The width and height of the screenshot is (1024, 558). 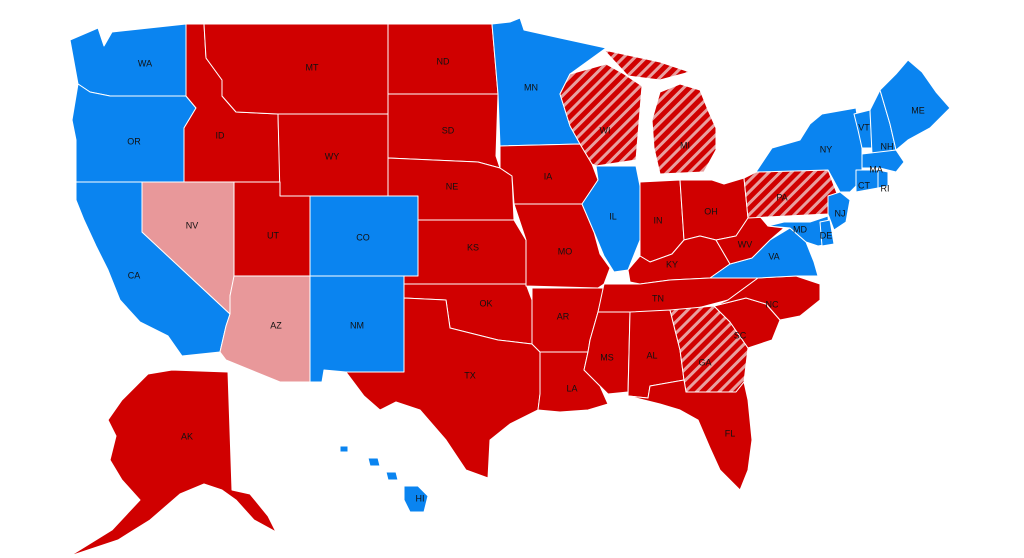 What do you see at coordinates (173, 463) in the screenshot?
I see `state-AK` at bounding box center [173, 463].